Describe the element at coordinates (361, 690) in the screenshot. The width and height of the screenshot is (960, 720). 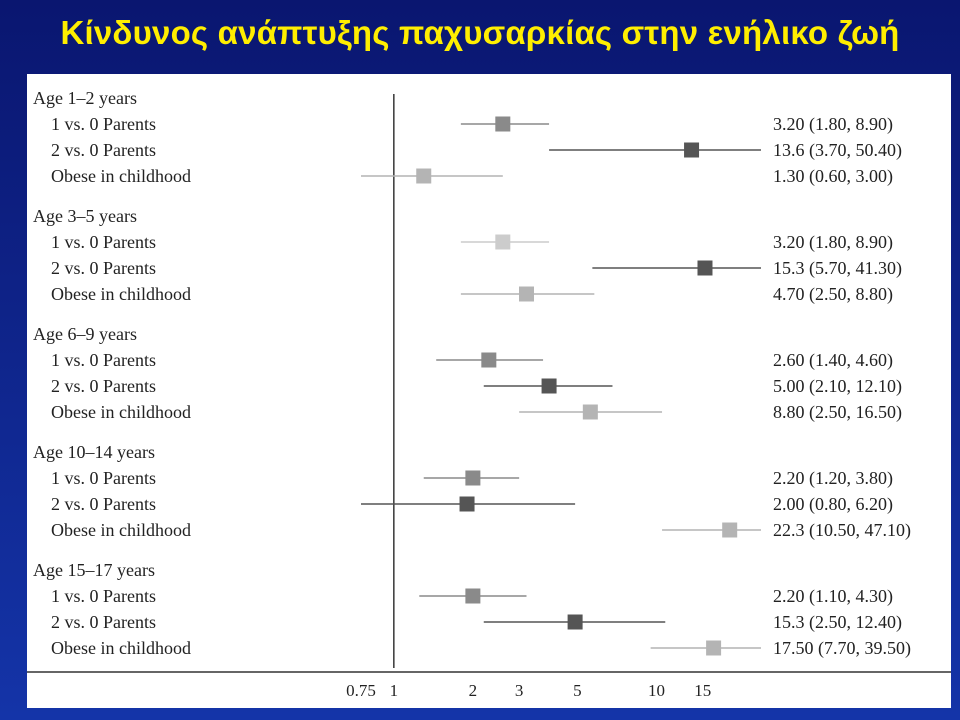
I see `x-tick-label: 0.75` at that location.